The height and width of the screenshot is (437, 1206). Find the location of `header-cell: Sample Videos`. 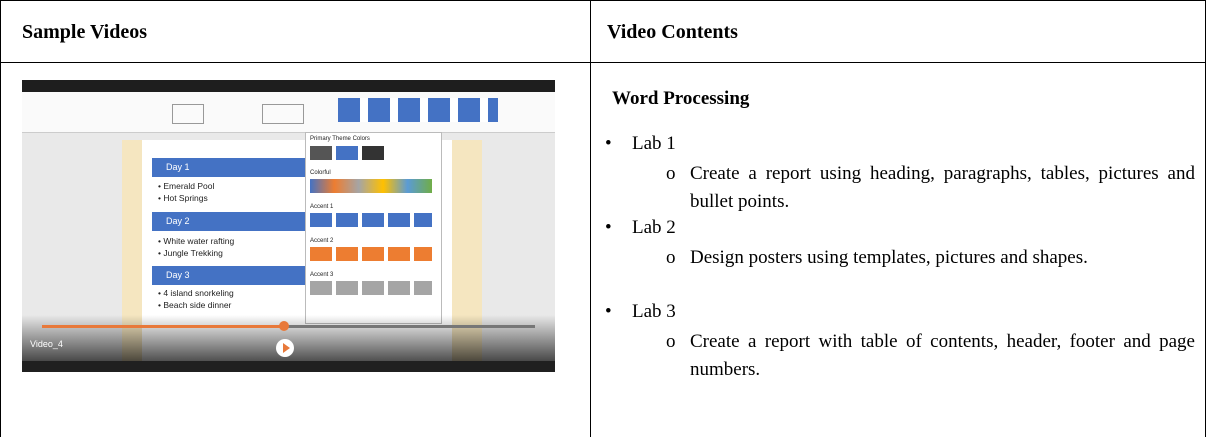

header-cell: Sample Videos is located at coordinates (85, 32).